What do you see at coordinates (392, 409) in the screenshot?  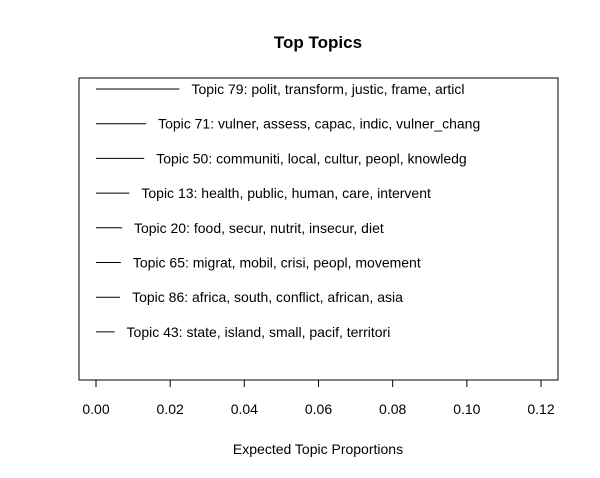 I see `x-tick-label-4: 0.08` at bounding box center [392, 409].